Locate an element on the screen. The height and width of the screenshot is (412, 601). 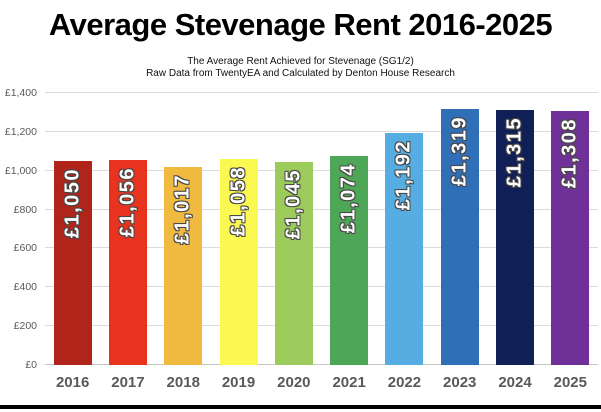
x-axis-label-2018: 2018 is located at coordinates (183, 382).